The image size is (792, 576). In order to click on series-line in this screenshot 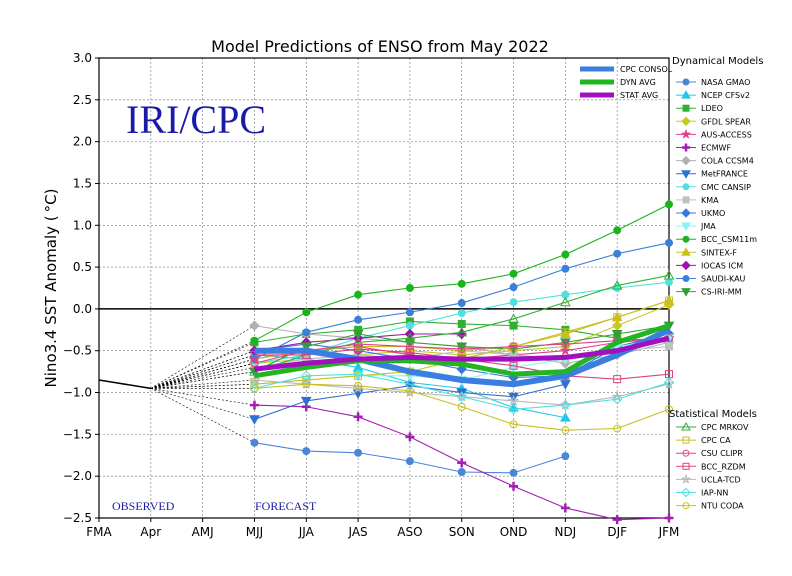, I will do `click(462, 350)`.